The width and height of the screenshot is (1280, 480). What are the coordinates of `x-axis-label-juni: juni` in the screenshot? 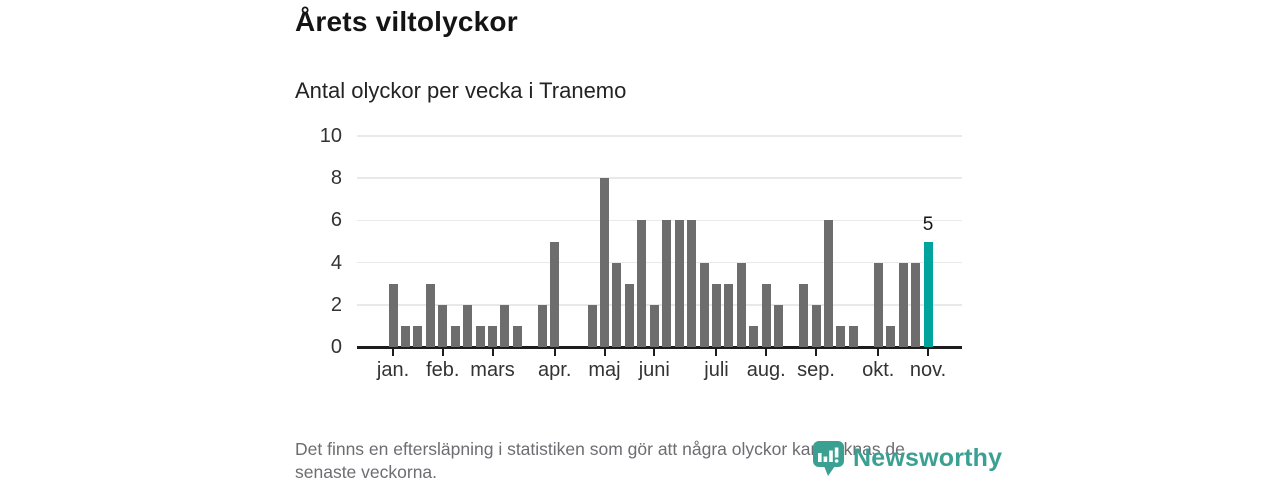 It's located at (654, 370).